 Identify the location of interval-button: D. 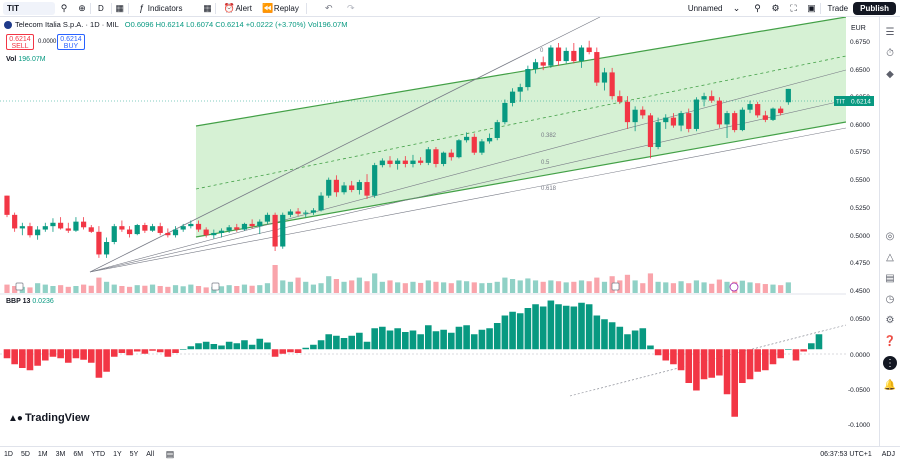
(101, 8).